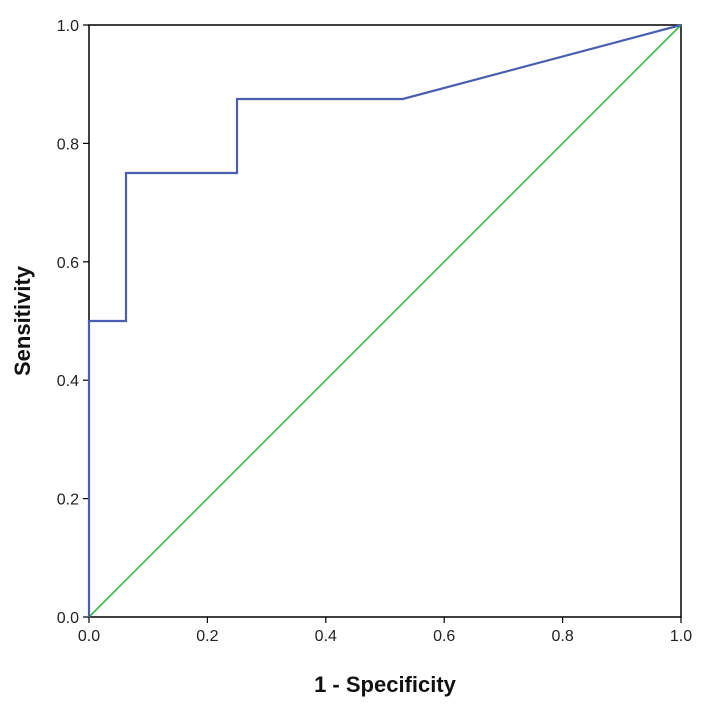 The image size is (704, 708). I want to click on y-tick-label: 0.2, so click(68, 500).